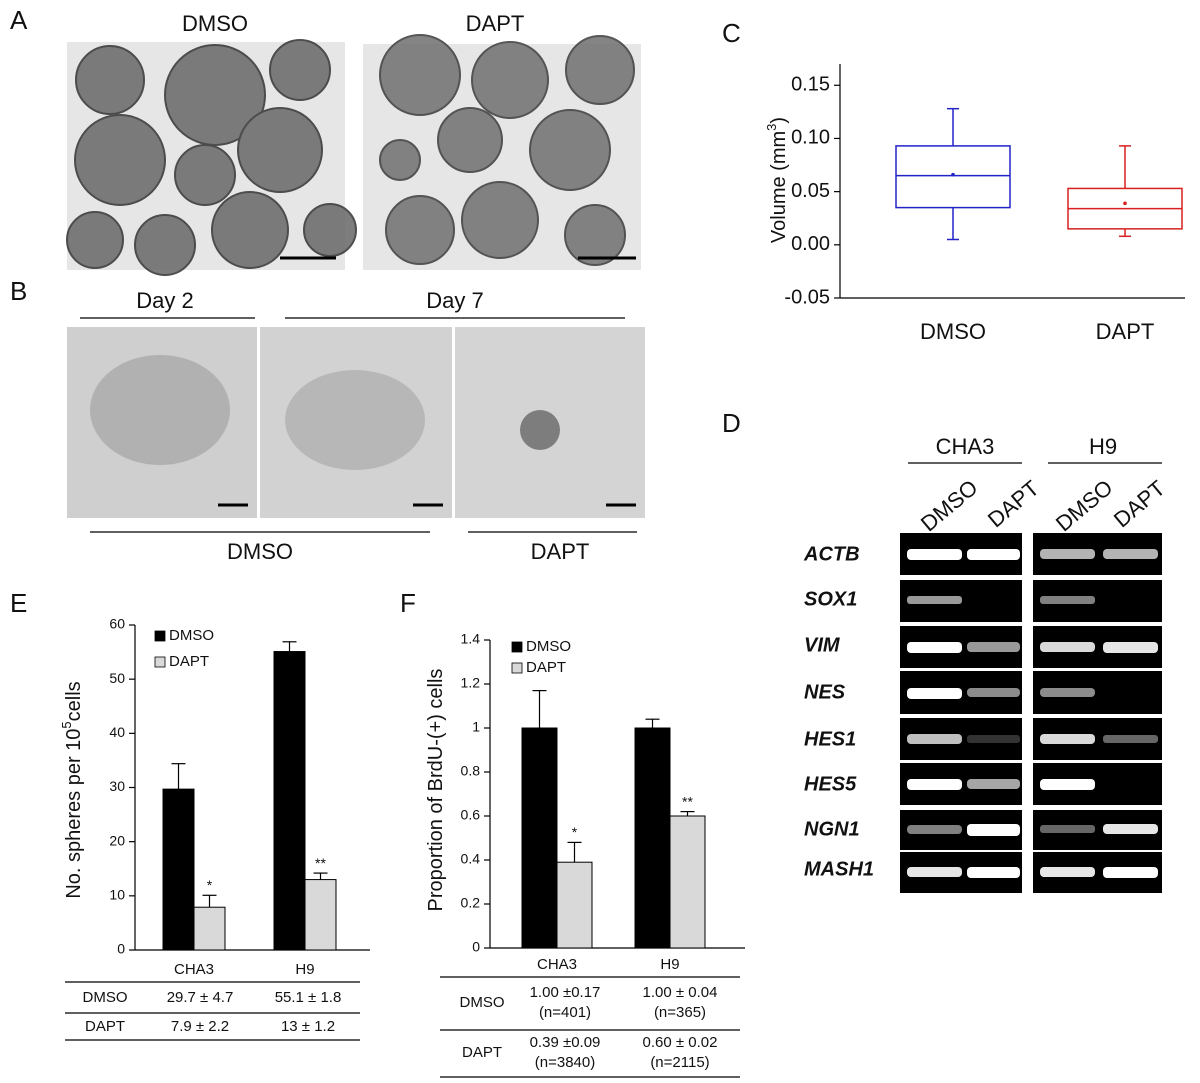 This screenshot has width=1200, height=1083. I want to click on y-tick-label: 0.6, so click(471, 815).